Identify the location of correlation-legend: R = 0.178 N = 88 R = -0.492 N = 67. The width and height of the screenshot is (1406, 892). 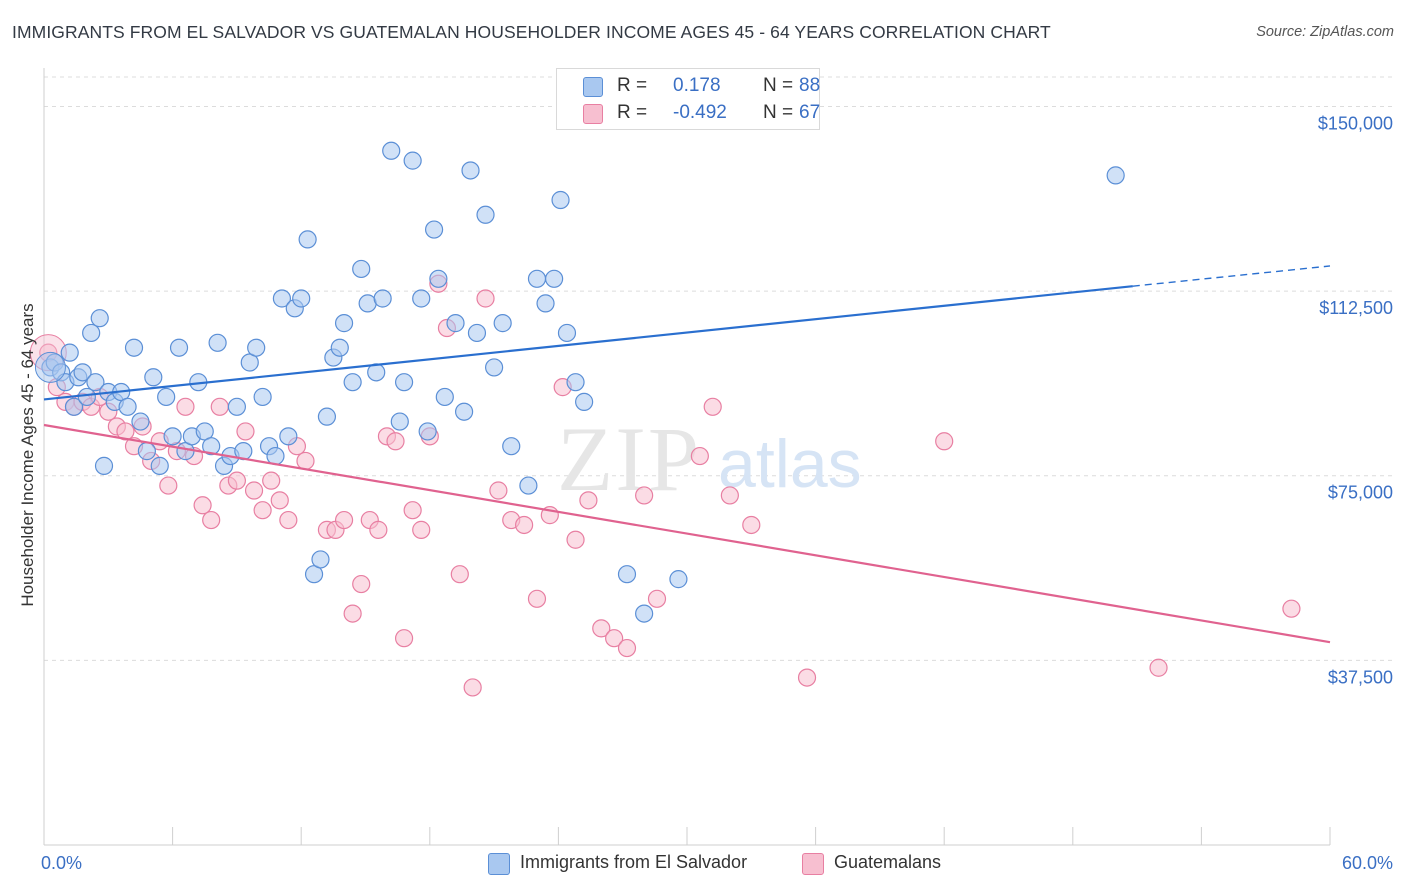
(688, 99).